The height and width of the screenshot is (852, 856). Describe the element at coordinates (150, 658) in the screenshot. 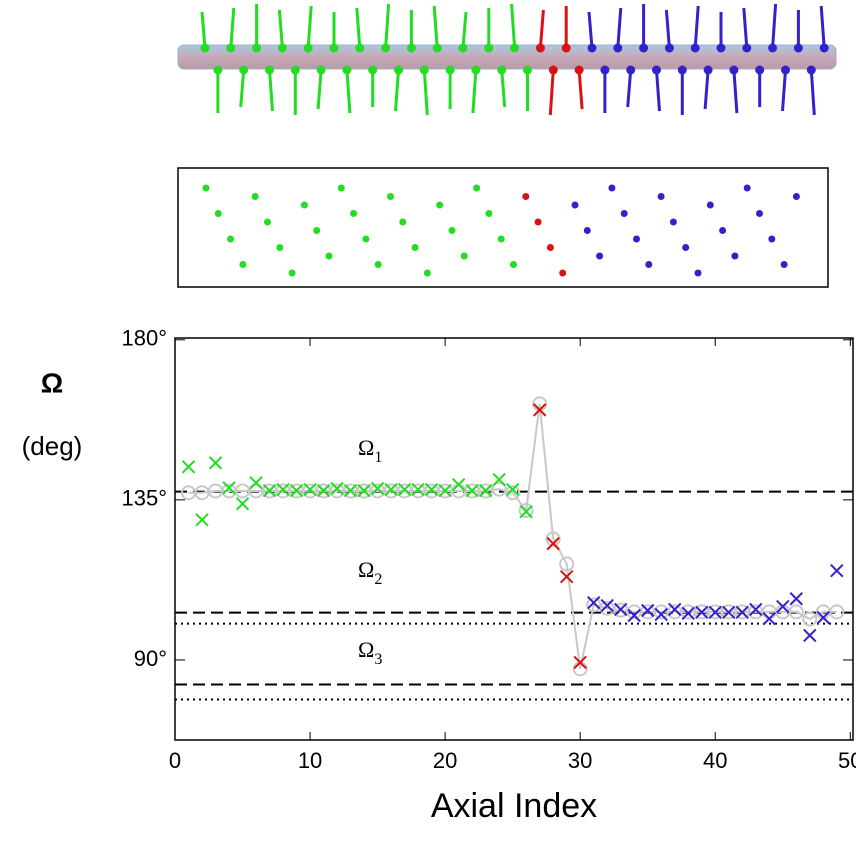

I see `y-tick-label: 90°` at that location.